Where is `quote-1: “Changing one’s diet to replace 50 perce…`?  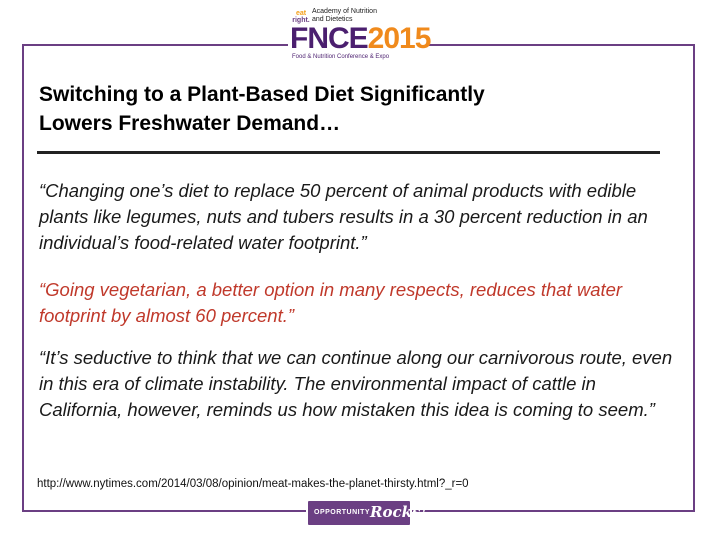
quote-1: “Changing one’s diet to replace 50 perce… is located at coordinates (343, 216).